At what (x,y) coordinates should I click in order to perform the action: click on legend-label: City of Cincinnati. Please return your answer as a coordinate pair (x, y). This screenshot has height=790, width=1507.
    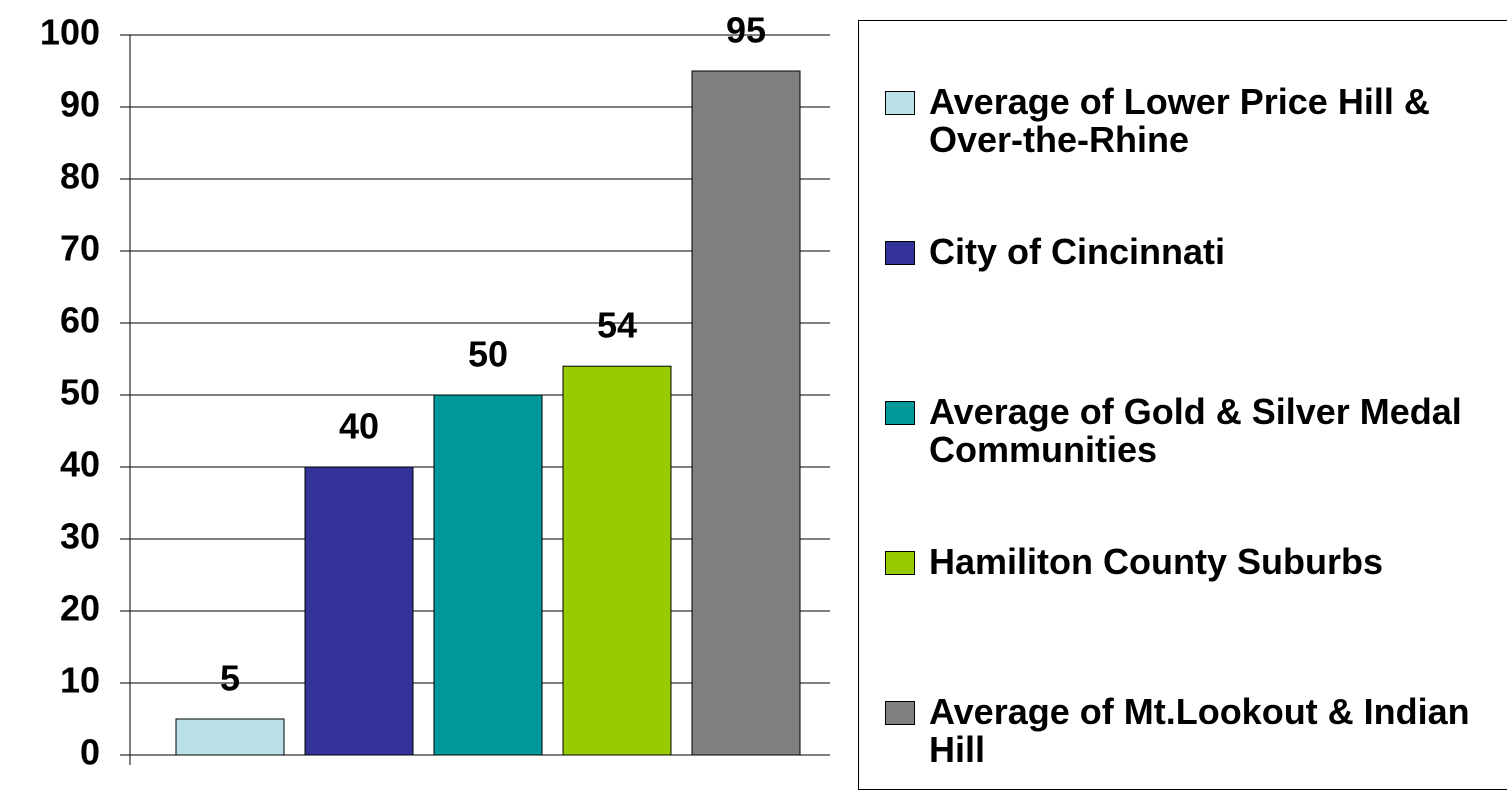
    Looking at the image, I should click on (1077, 251).